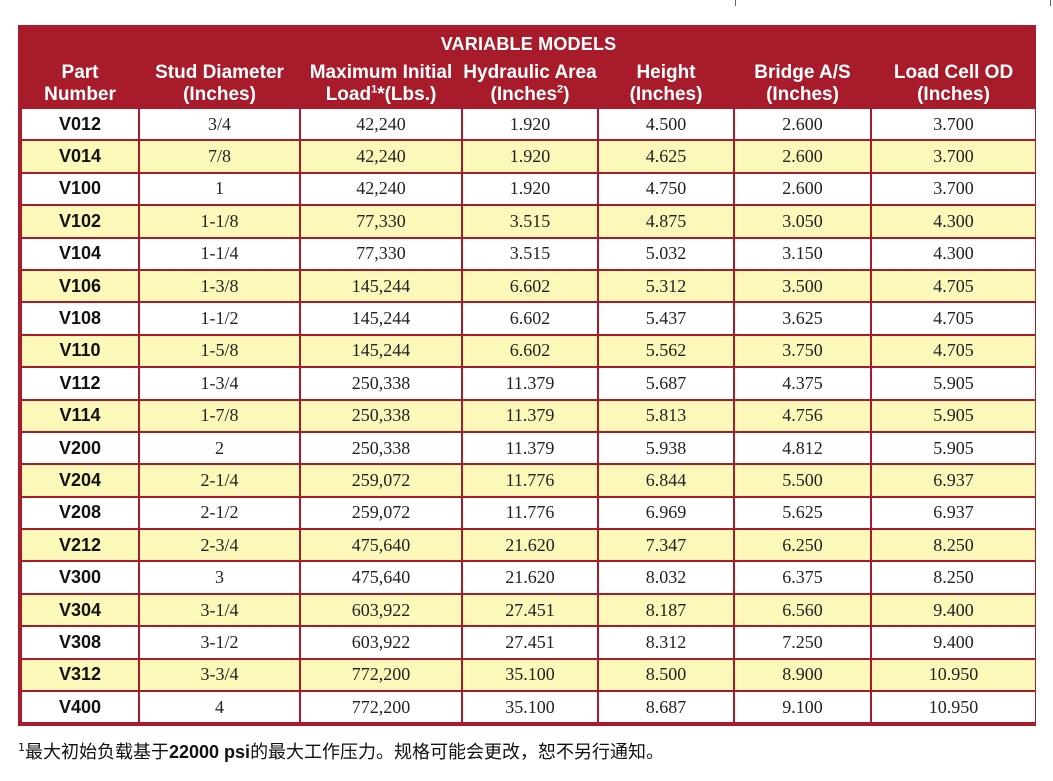 Image resolution: width=1053 pixels, height=781 pixels. I want to click on footnote-mark: 1, so click(21, 747).